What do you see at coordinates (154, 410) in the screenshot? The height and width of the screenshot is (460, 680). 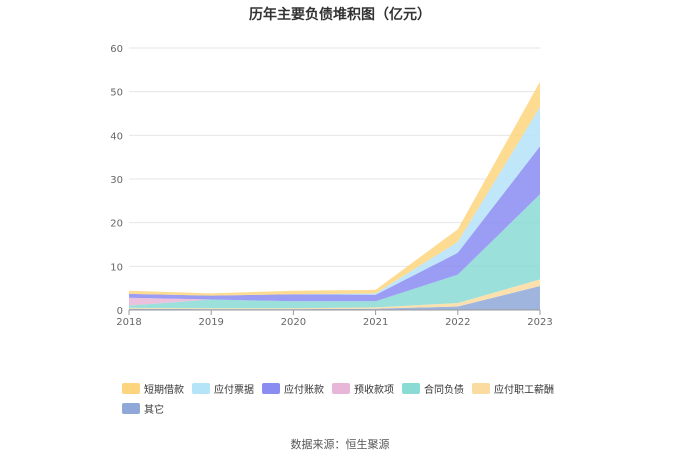 I see `legend-label: 其它` at bounding box center [154, 410].